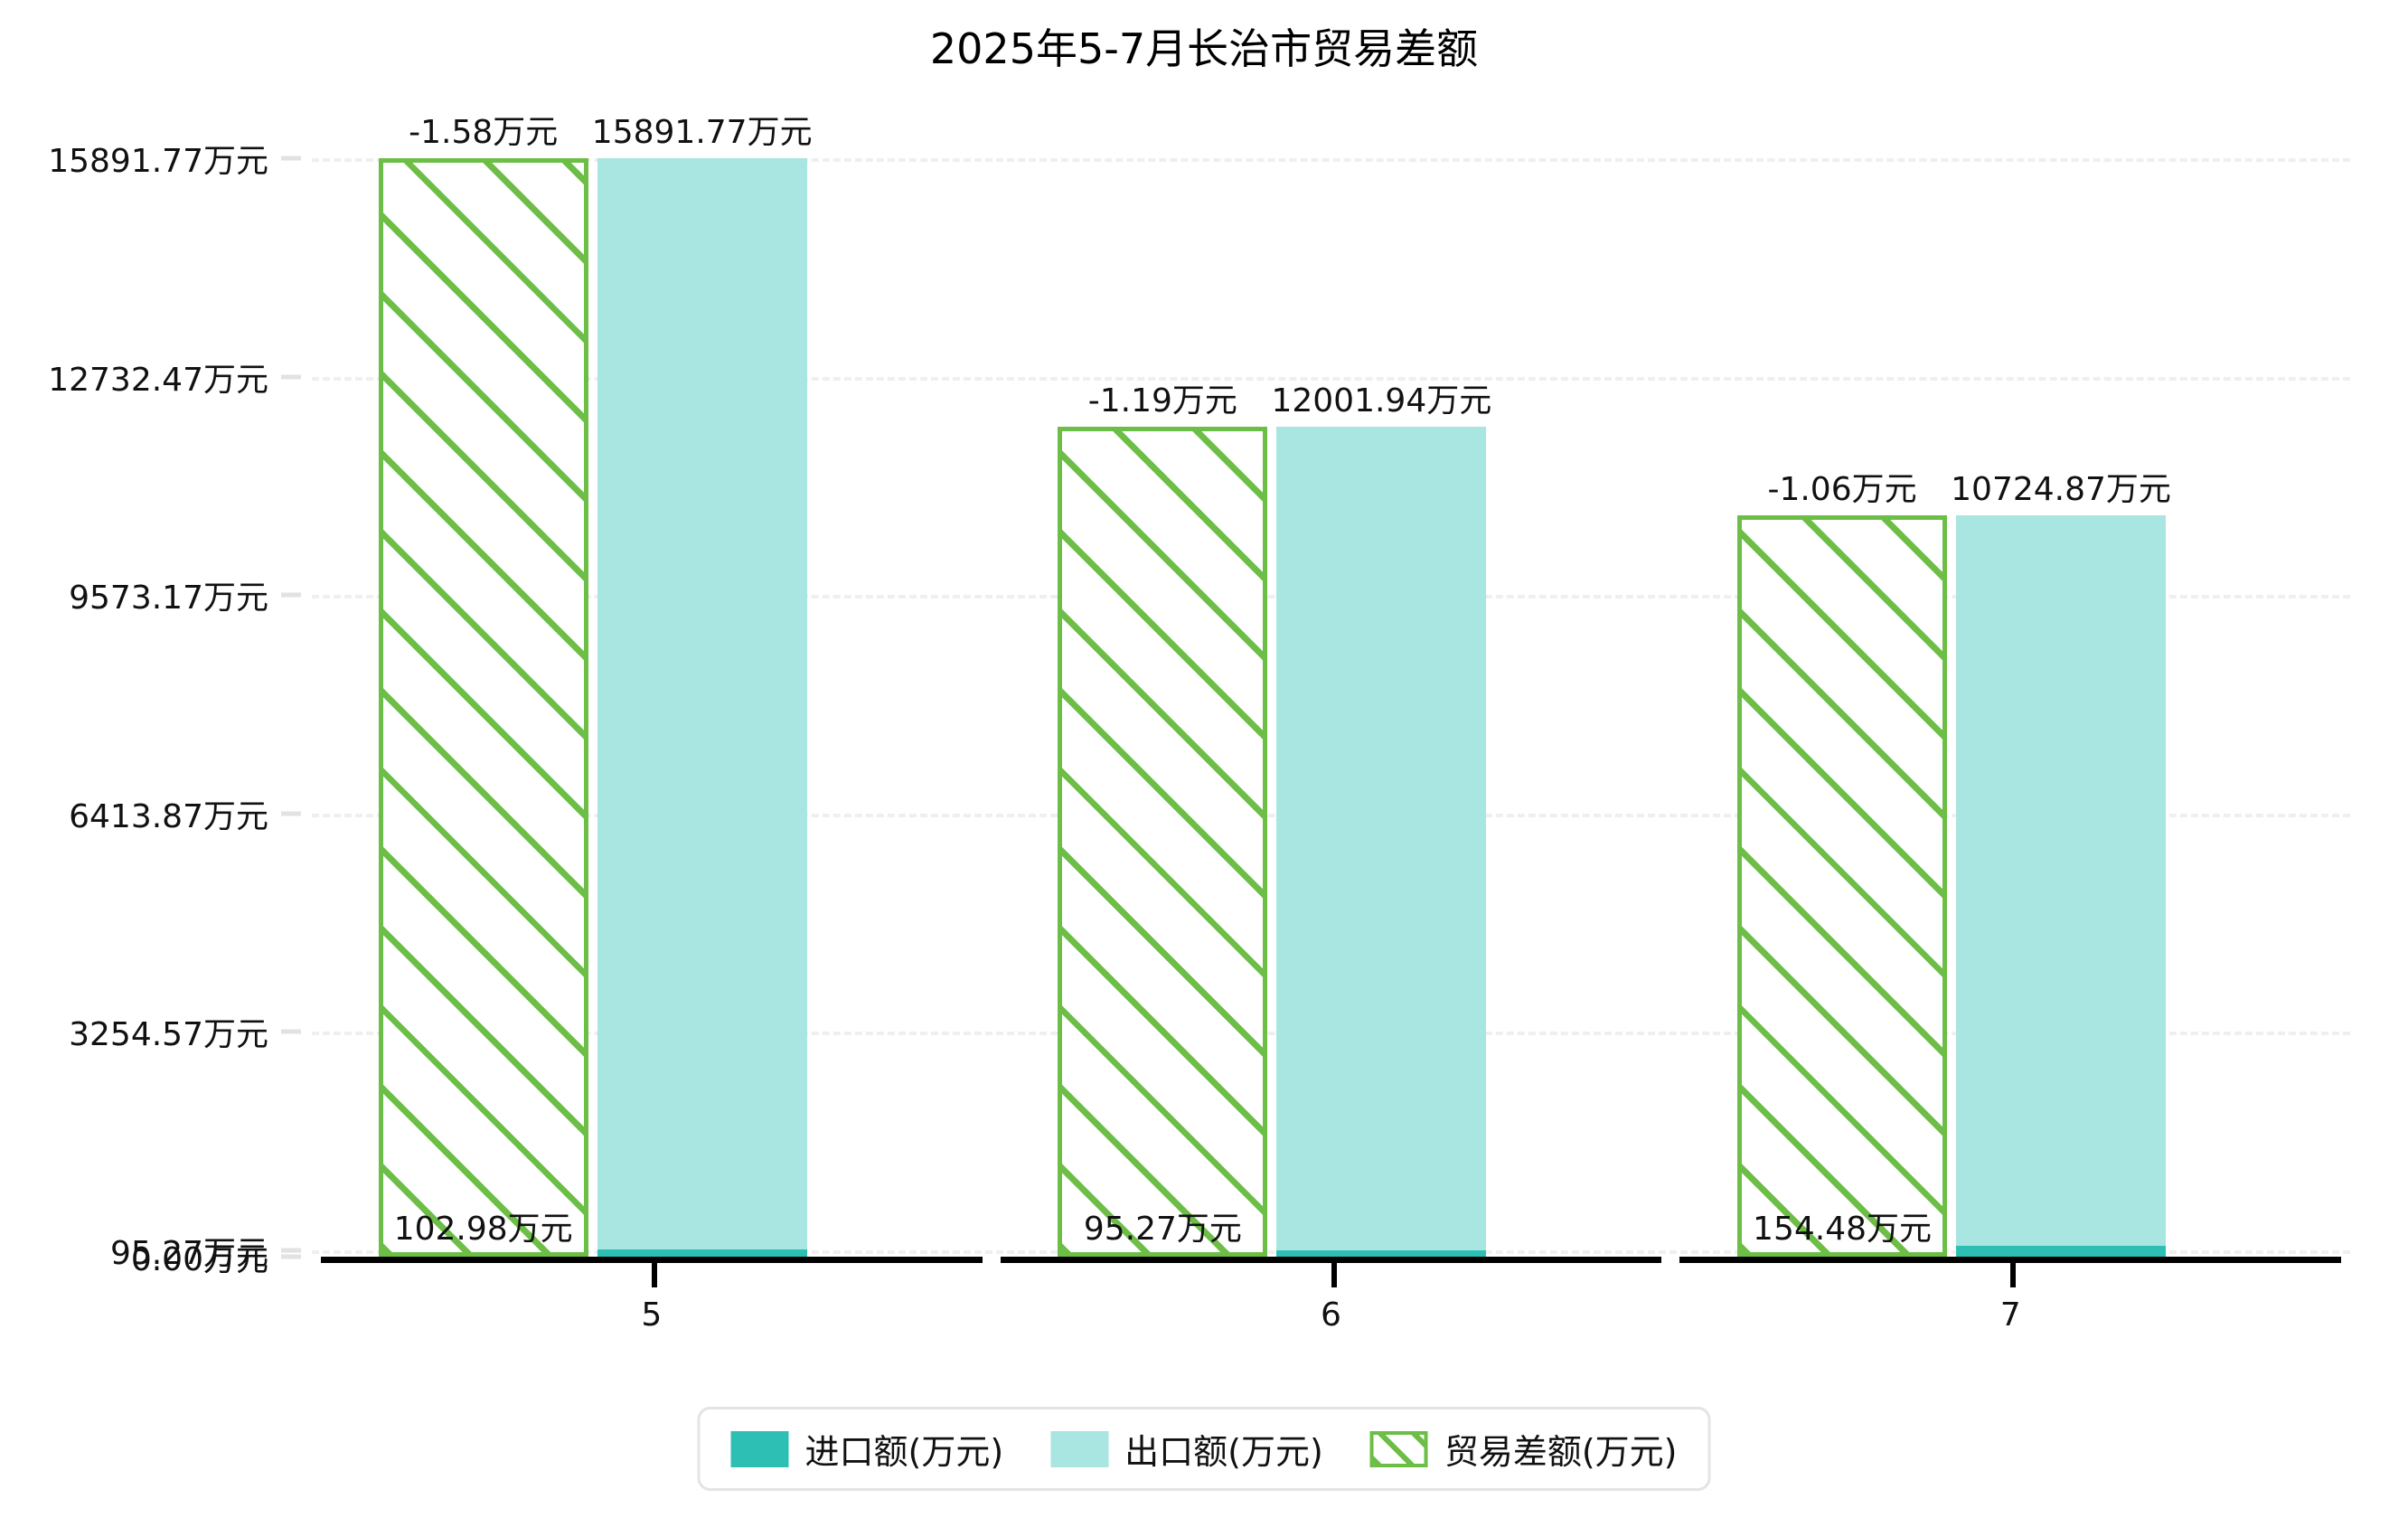 The image size is (2408, 1527). Describe the element at coordinates (1398, 1448) in the screenshot. I see `hatched-swatch-icon` at that location.